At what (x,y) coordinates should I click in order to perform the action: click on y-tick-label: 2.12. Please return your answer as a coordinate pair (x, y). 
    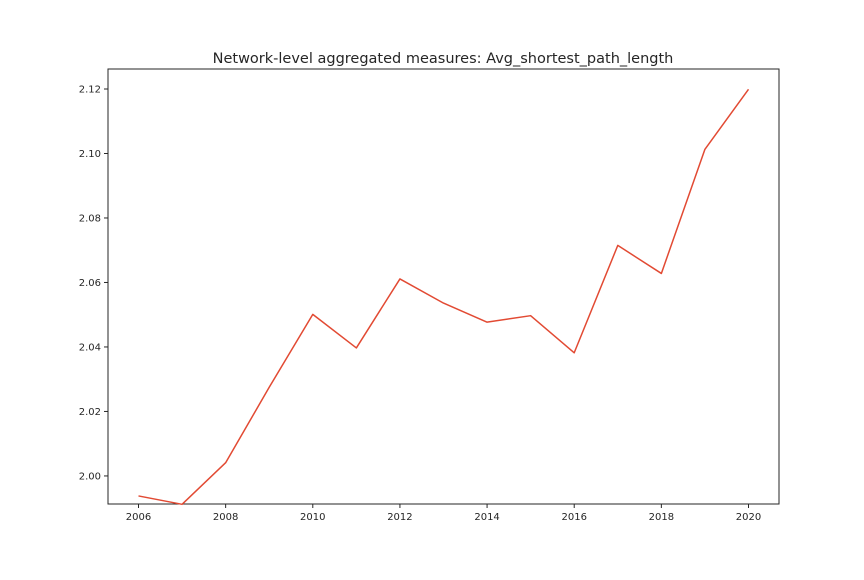
    Looking at the image, I should click on (90, 89).